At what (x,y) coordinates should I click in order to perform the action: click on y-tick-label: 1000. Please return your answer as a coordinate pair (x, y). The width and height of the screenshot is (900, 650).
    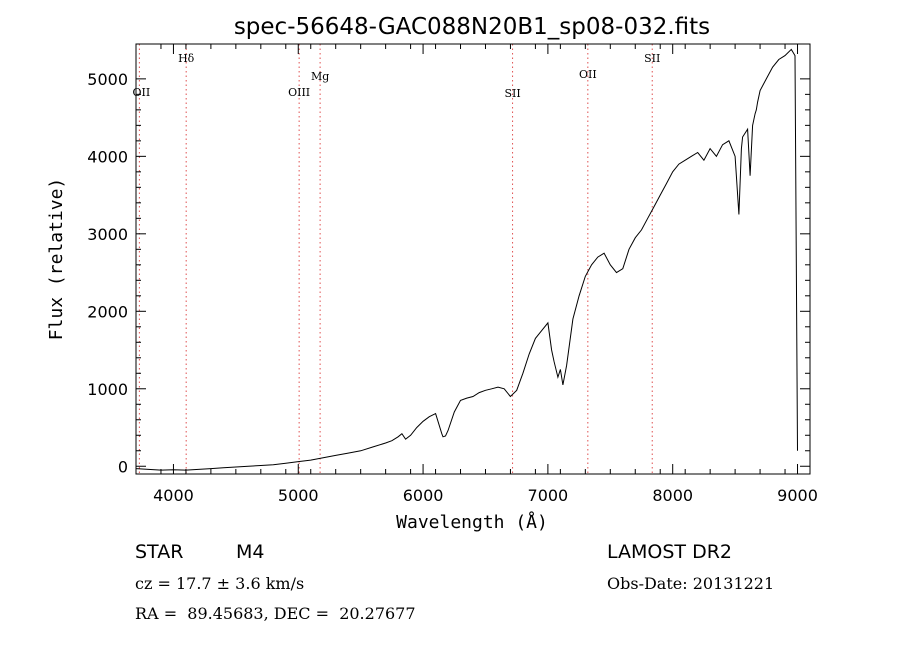
    Looking at the image, I should click on (107, 389).